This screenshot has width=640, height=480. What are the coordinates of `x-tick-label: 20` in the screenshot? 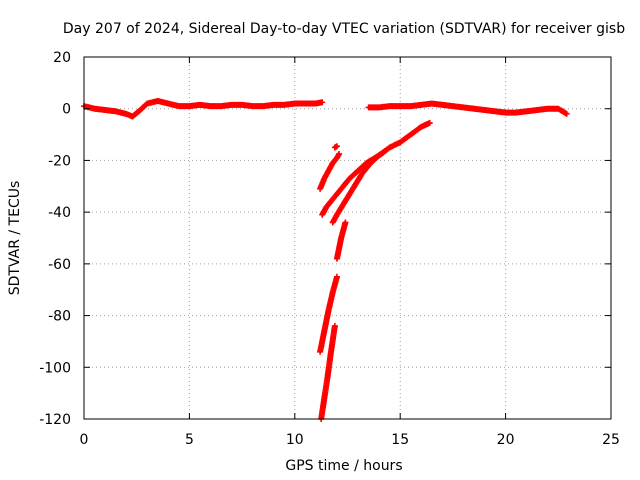 It's located at (506, 440).